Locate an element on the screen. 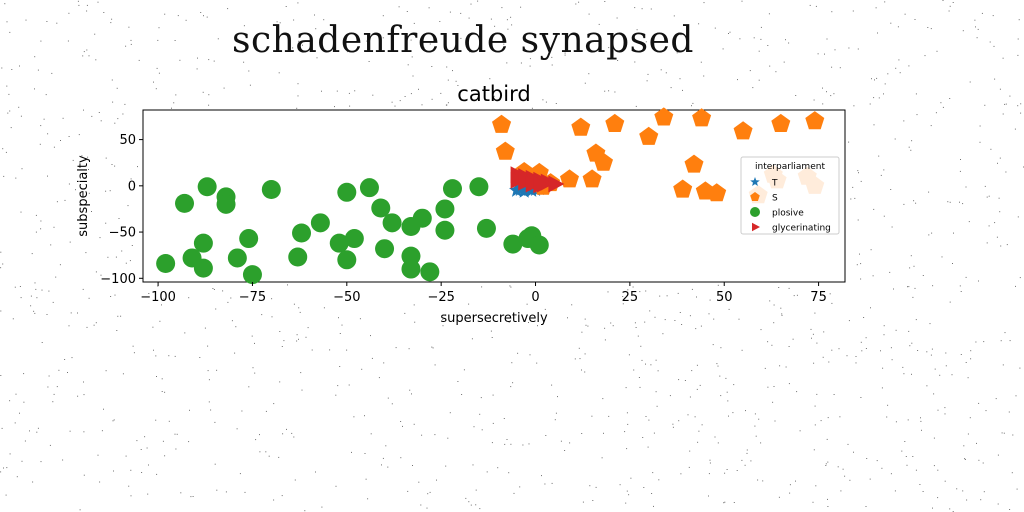 The height and width of the screenshot is (512, 1024). y-tick-label: −100 is located at coordinates (118, 279).